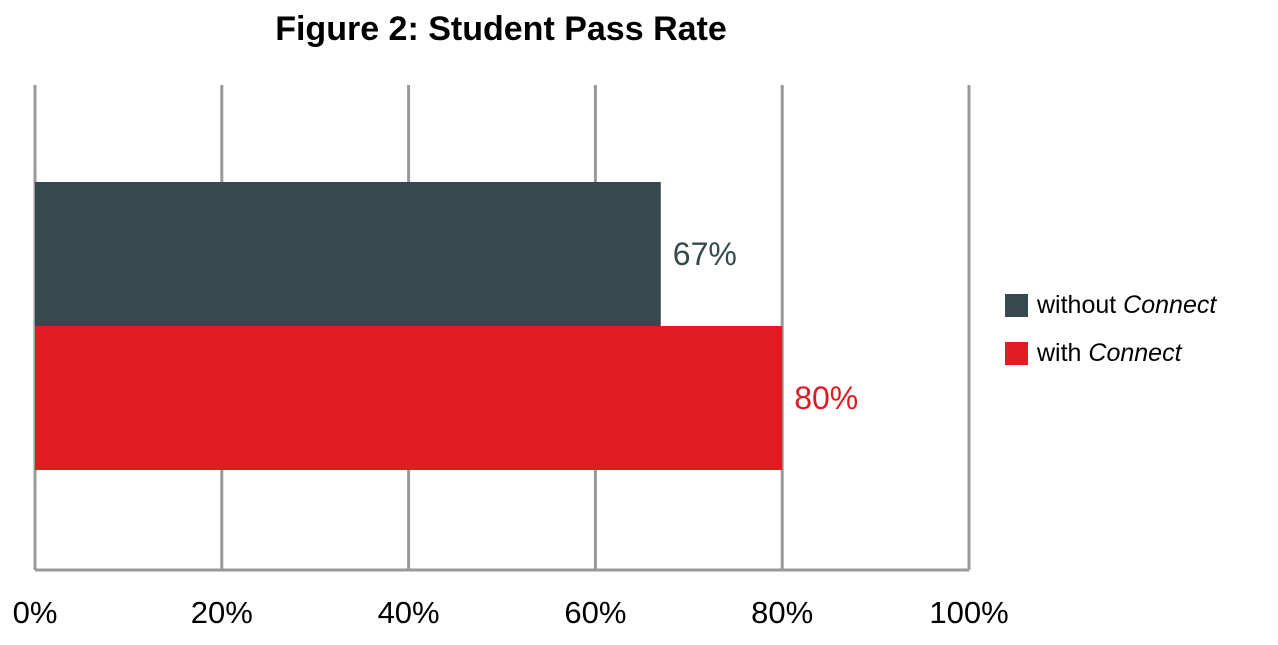 The width and height of the screenshot is (1278, 645). I want to click on legend-label: with Connect, so click(1109, 353).